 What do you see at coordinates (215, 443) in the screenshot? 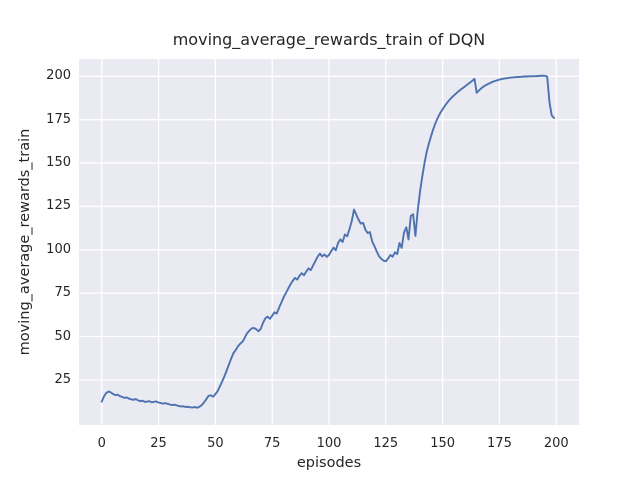
I see `x-tick-label: 50` at bounding box center [215, 443].